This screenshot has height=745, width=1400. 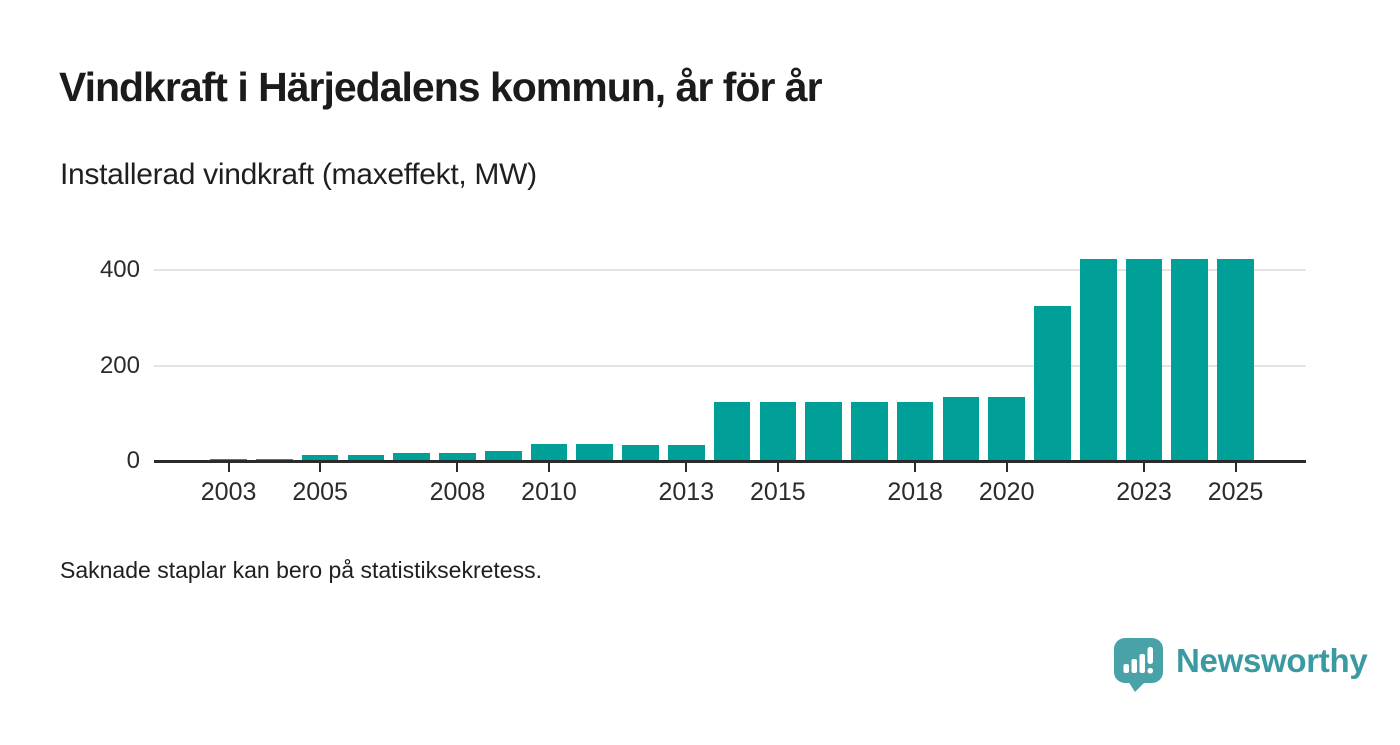 What do you see at coordinates (548, 467) in the screenshot?
I see `x-tick-2010` at bounding box center [548, 467].